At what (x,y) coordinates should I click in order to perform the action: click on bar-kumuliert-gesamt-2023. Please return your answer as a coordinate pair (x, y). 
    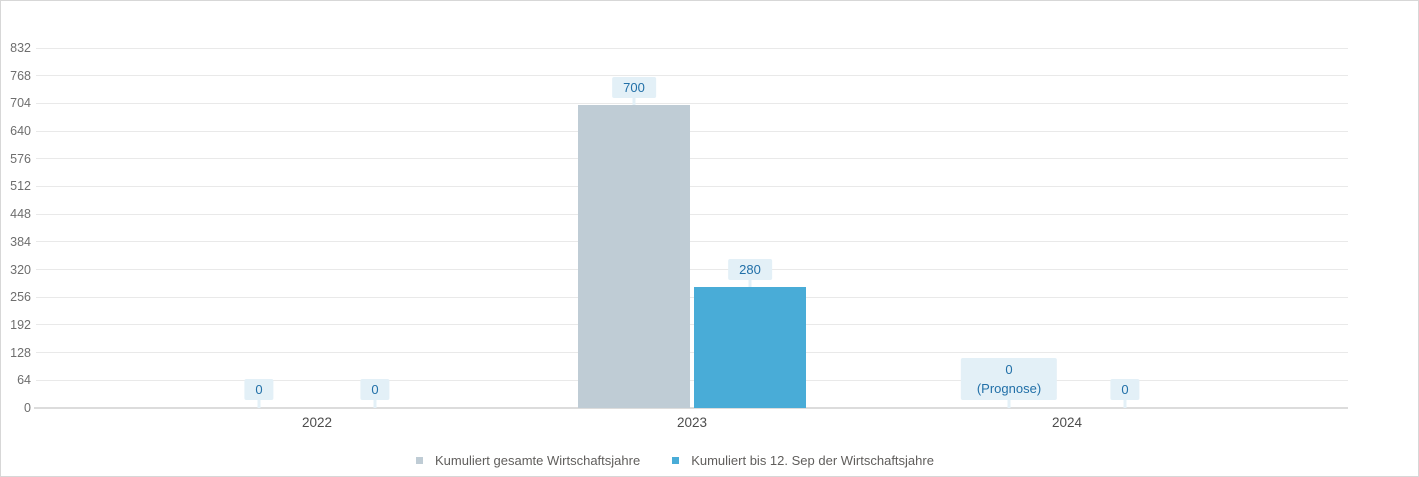
    Looking at the image, I should click on (634, 256).